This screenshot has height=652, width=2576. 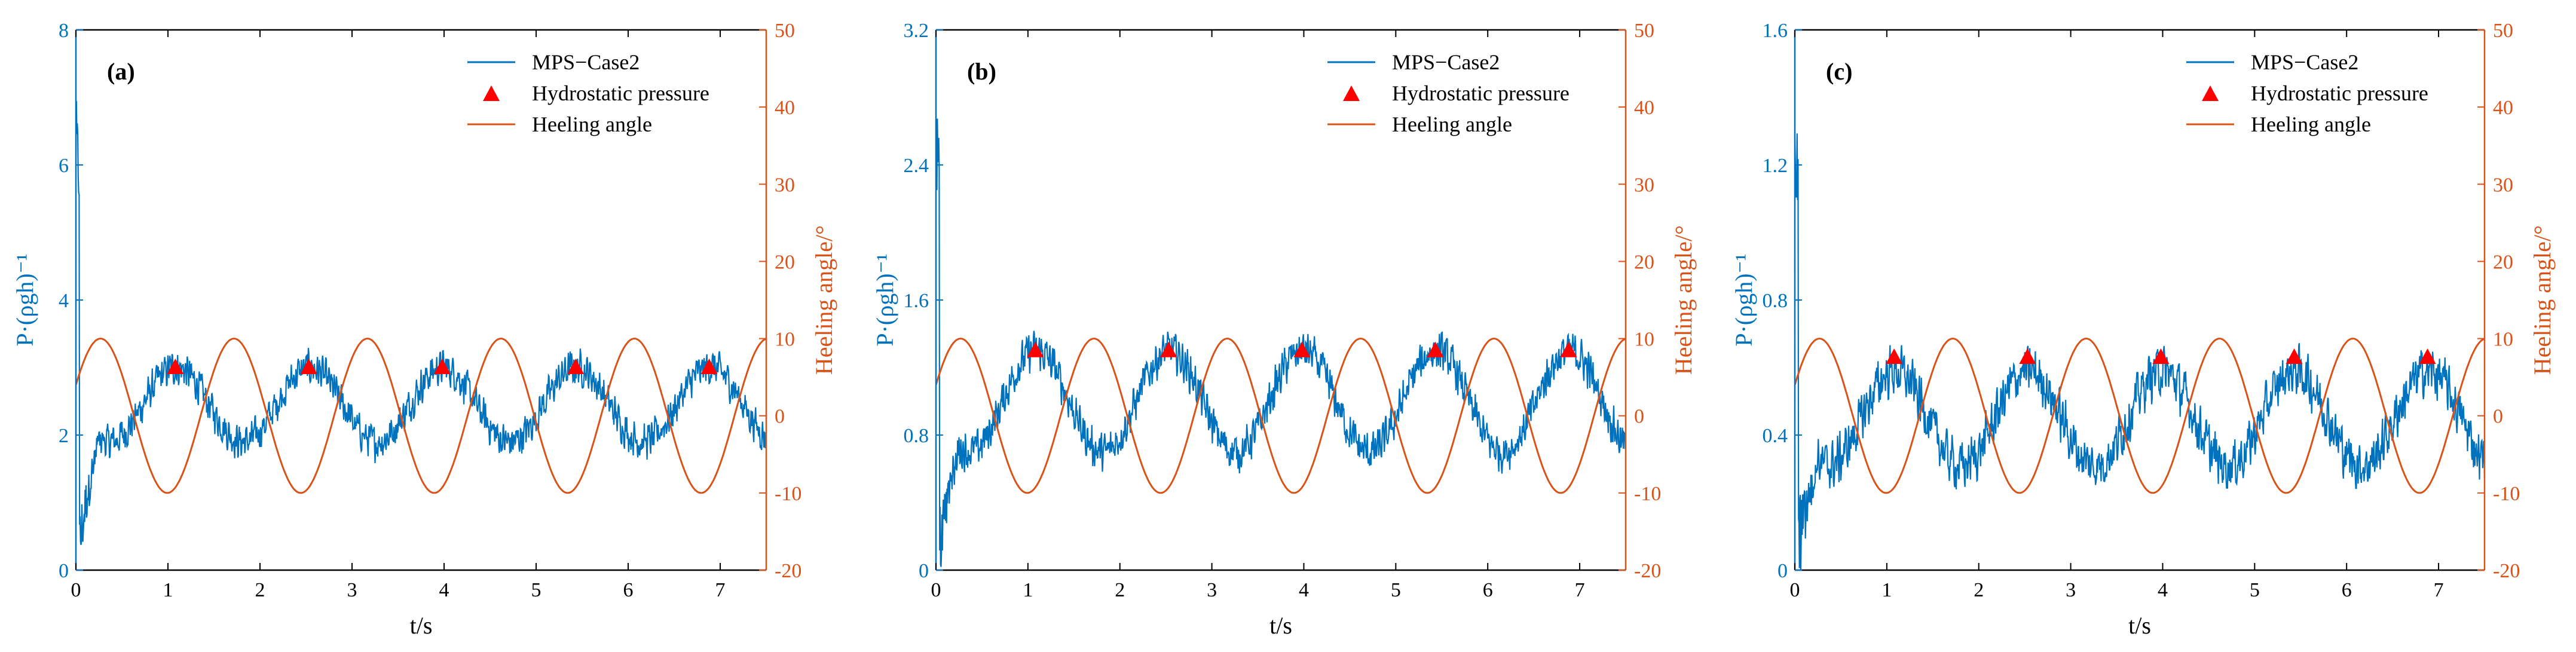 I want to click on left-tick-label: 1.2, so click(x=1775, y=166).